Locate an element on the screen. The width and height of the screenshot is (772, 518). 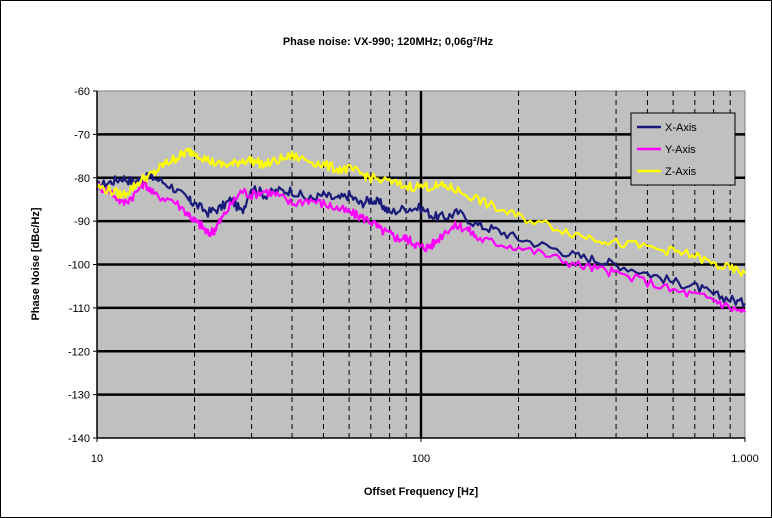
x-axis-label: Offset Frequency [Hz] is located at coordinates (421, 492).